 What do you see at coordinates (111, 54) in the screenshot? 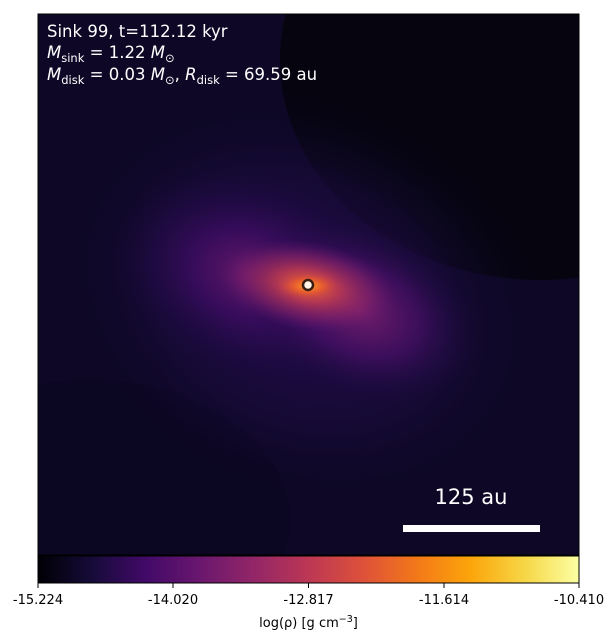
I see `sink-mass-line: Msink = 1.22 M⊙` at bounding box center [111, 54].